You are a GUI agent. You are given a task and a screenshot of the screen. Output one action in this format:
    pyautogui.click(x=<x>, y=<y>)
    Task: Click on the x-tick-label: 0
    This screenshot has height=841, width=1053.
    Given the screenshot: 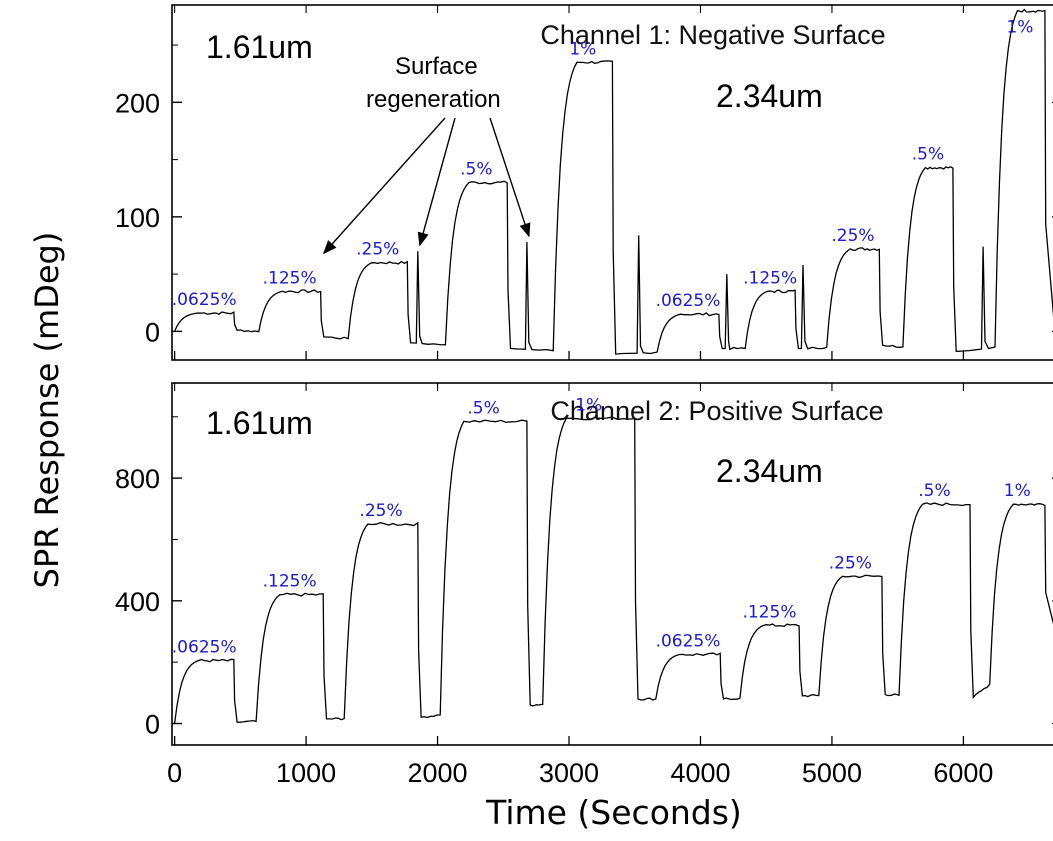 What is the action you would take?
    pyautogui.click(x=174, y=773)
    